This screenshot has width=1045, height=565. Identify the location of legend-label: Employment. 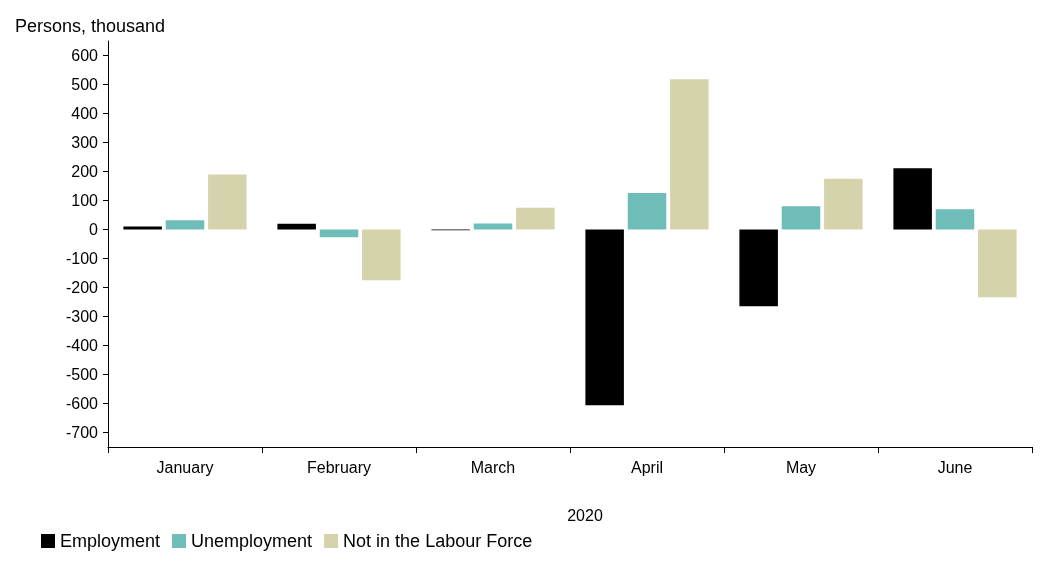
(110, 541).